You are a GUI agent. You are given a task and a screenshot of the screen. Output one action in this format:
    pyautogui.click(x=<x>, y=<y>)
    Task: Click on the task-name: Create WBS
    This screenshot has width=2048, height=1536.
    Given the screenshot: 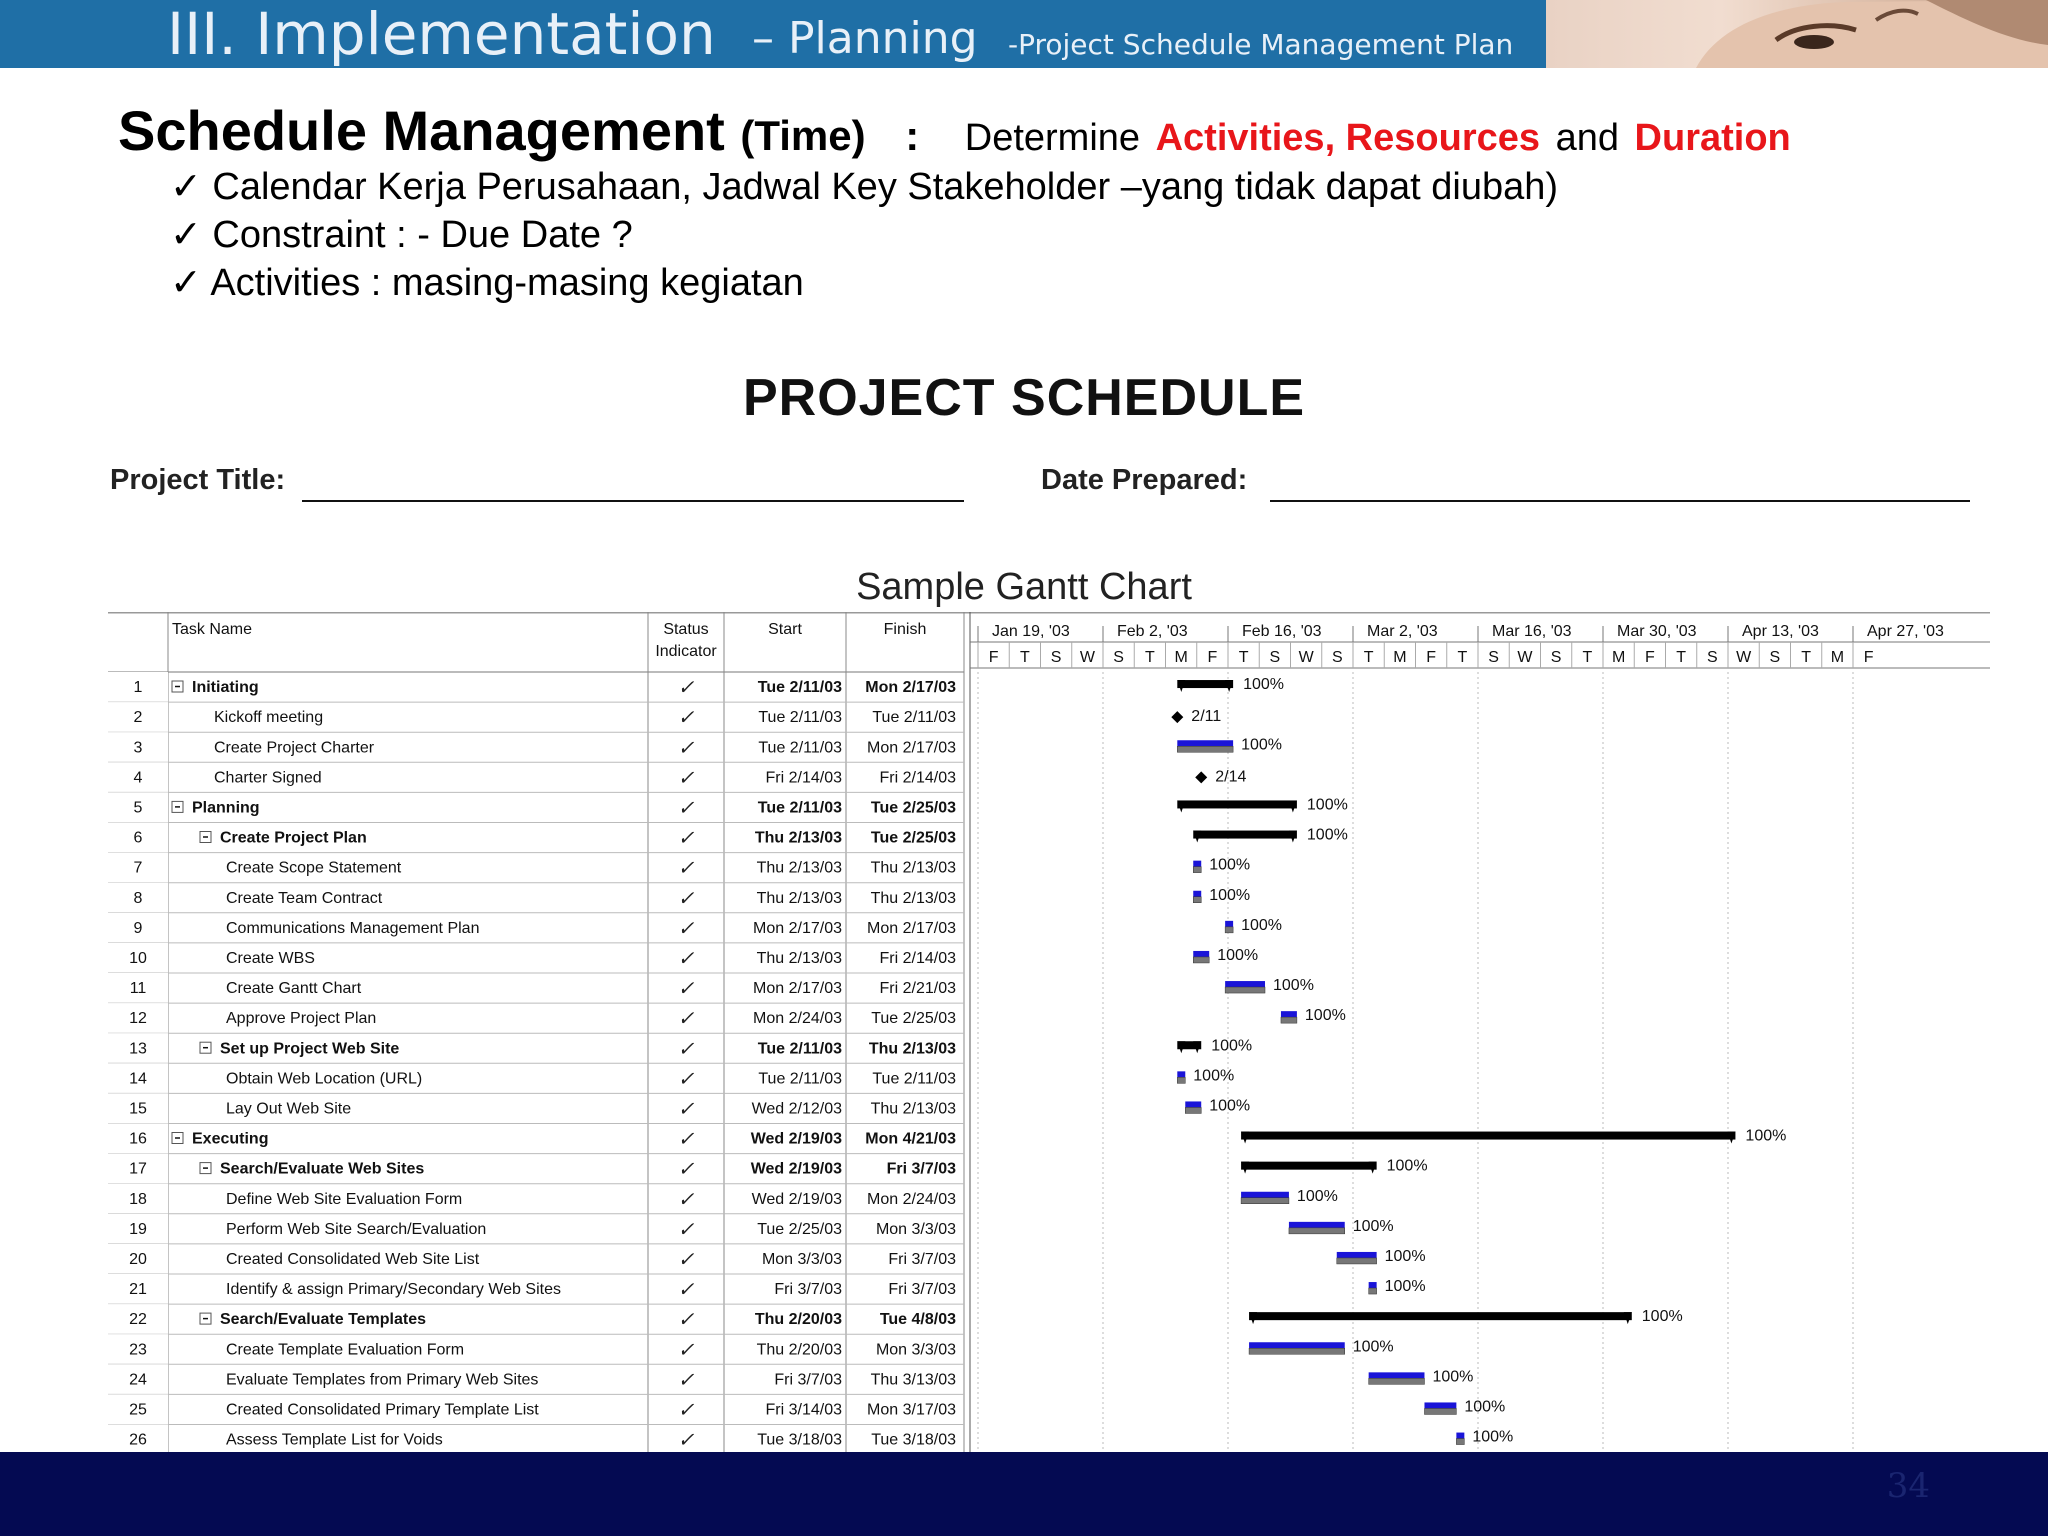 What is the action you would take?
    pyautogui.click(x=270, y=958)
    